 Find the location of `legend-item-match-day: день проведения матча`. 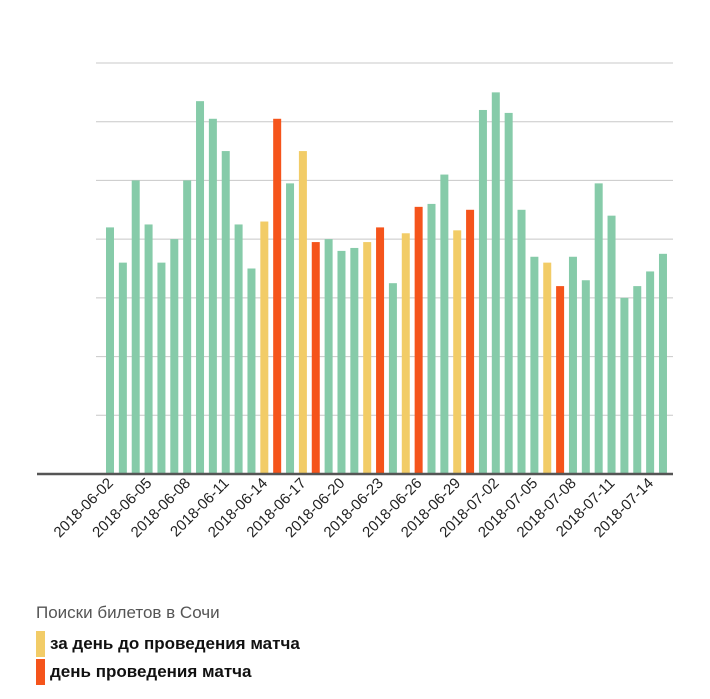

legend-item-match-day: день проведения матча is located at coordinates (168, 672).